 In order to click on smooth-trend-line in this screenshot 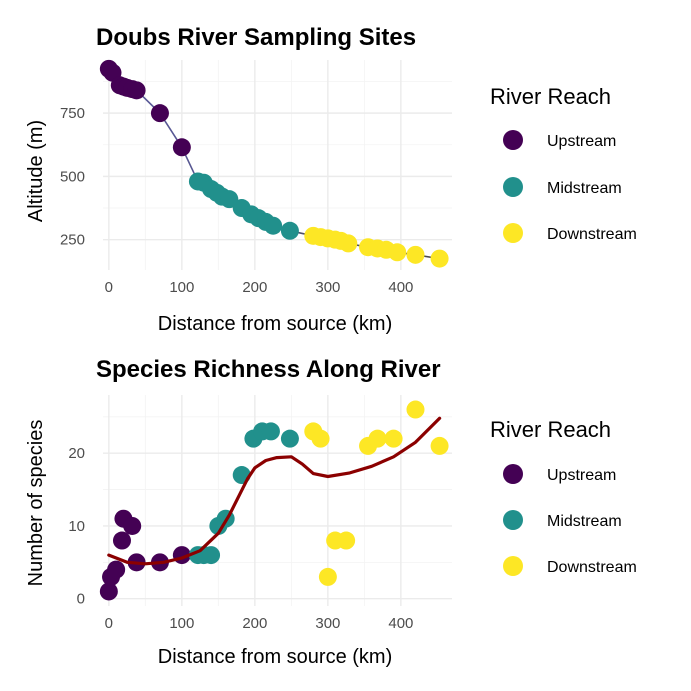, I will do `click(274, 491)`.